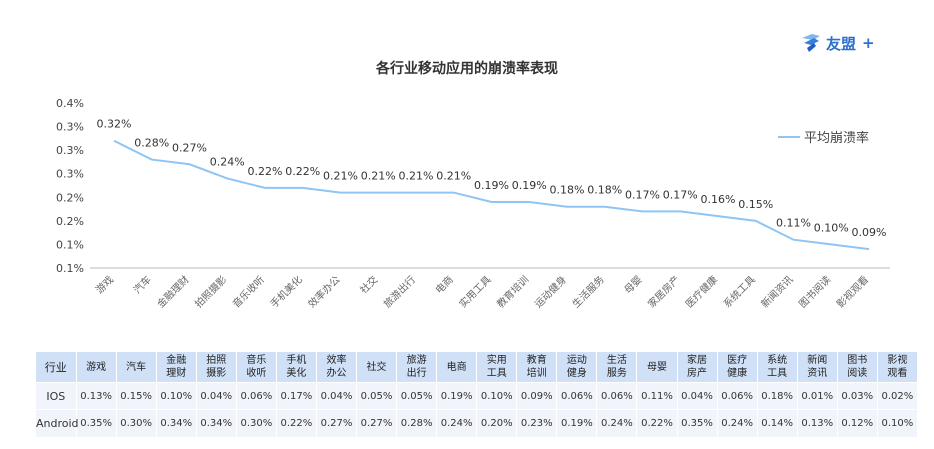 Image resolution: width=934 pixels, height=449 pixels. What do you see at coordinates (368, 284) in the screenshot?
I see `x-tick-label: 社交` at bounding box center [368, 284].